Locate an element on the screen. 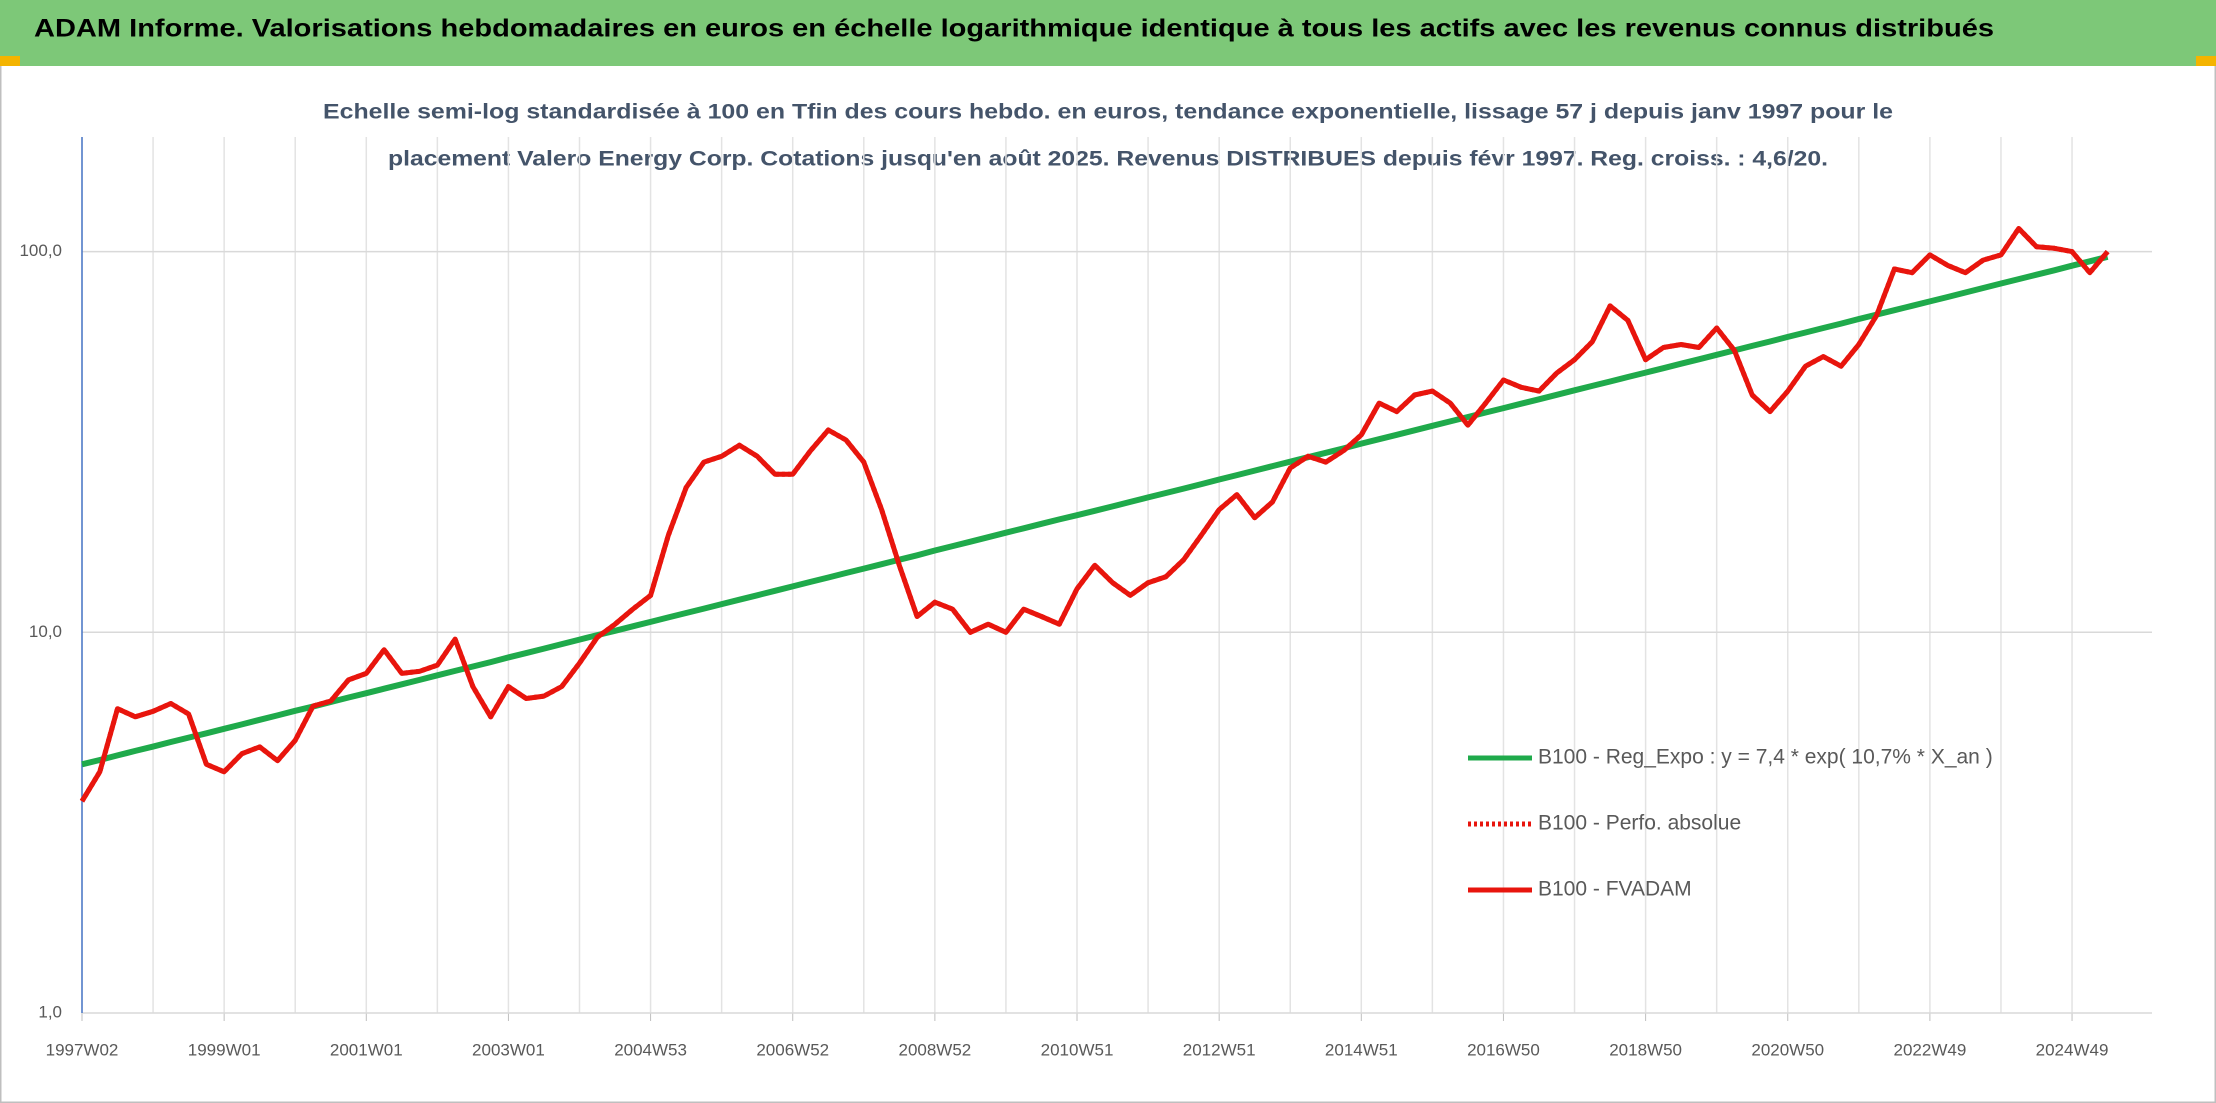 The image size is (2216, 1103). x-tick-label: 2006W52 is located at coordinates (792, 1049).